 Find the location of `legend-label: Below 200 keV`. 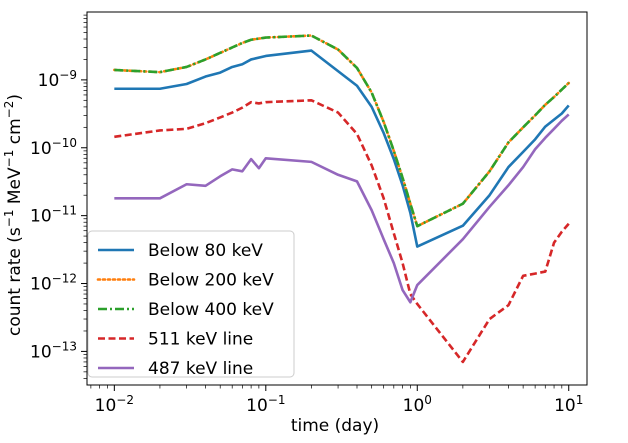

legend-label: Below 200 keV is located at coordinates (211, 281).